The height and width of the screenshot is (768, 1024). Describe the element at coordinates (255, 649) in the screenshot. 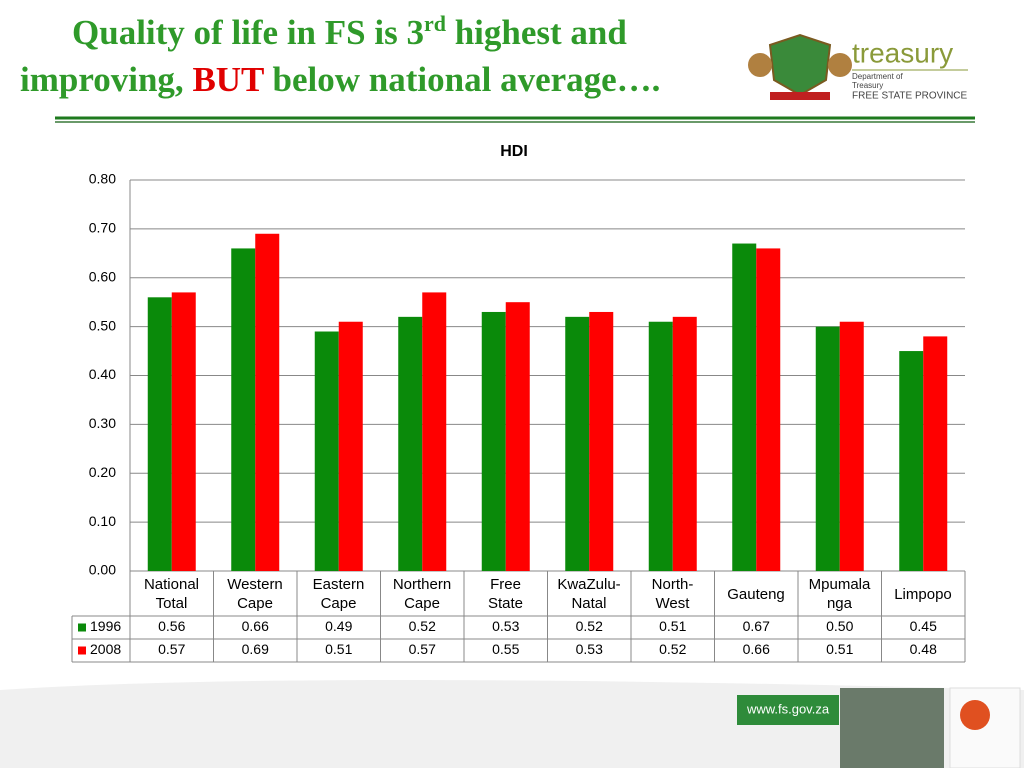

I see `table-value: 0.69` at that location.